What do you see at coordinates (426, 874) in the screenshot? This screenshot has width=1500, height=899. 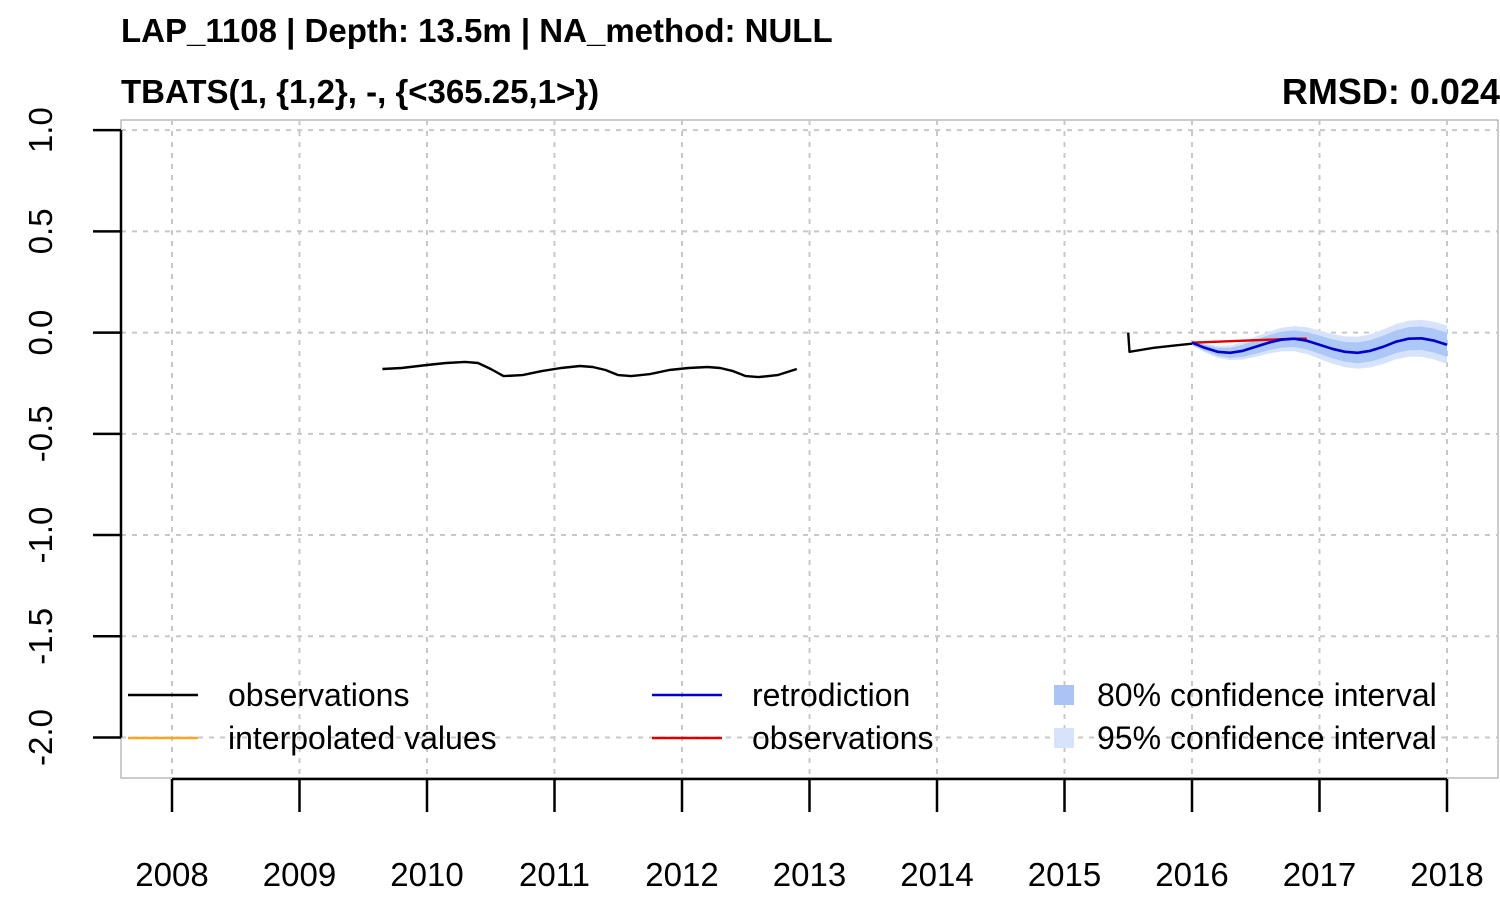 I see `x-tick-label: 2010` at bounding box center [426, 874].